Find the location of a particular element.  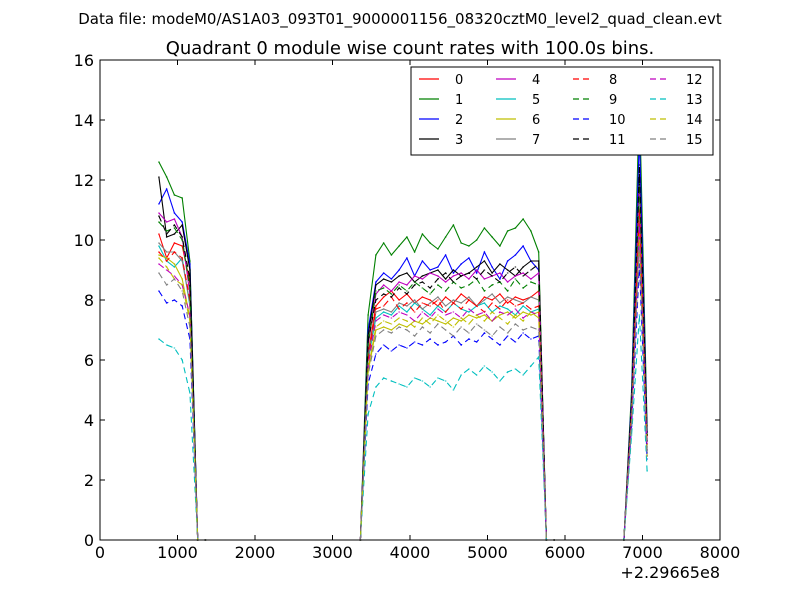

legend-label: 13 is located at coordinates (694, 100).